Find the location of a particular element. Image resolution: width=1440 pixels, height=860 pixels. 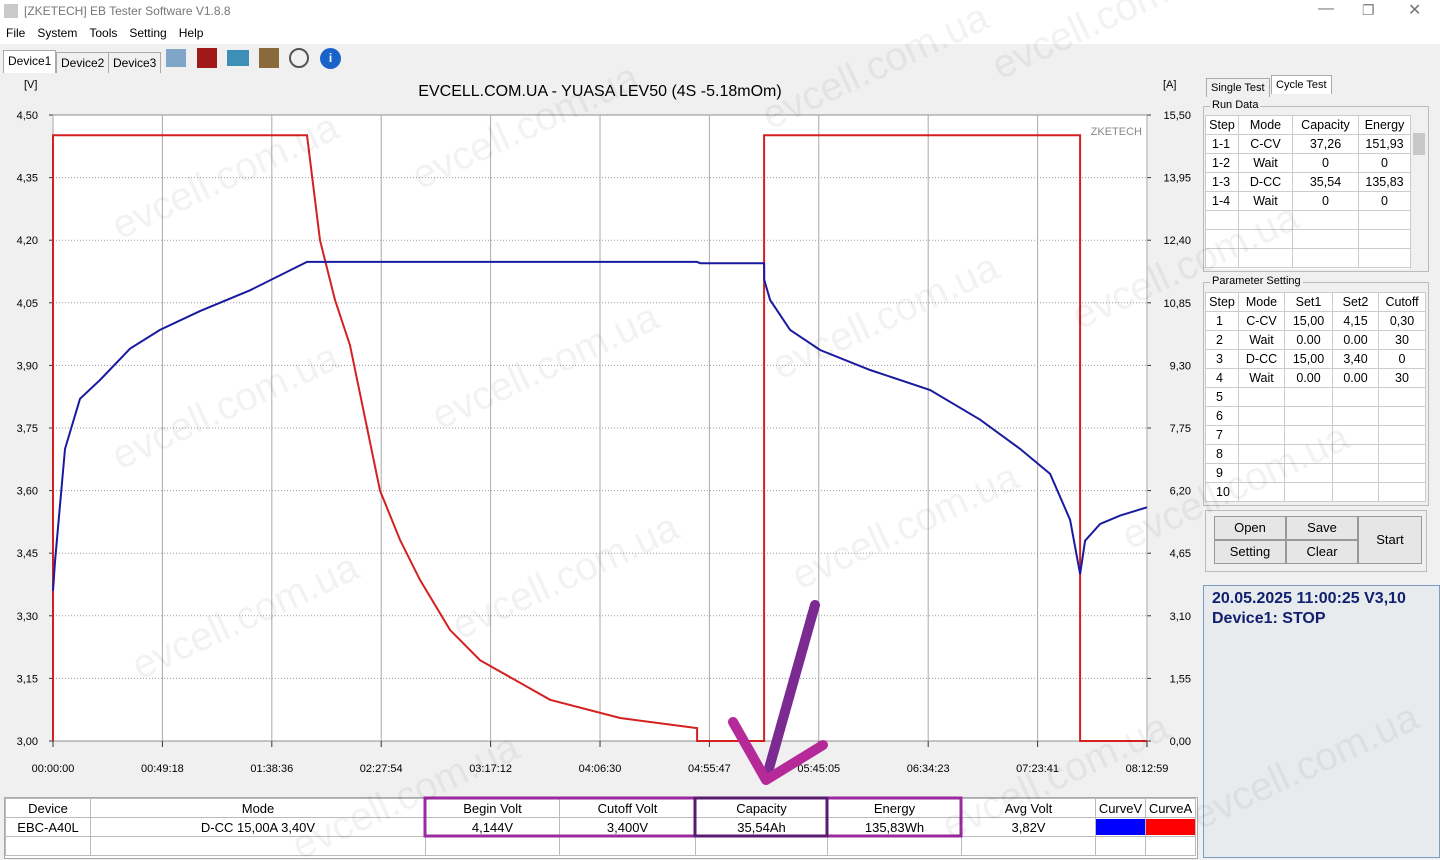

table-row: 1 C-CV 15,00 4,15 0,30 is located at coordinates (1315, 321).